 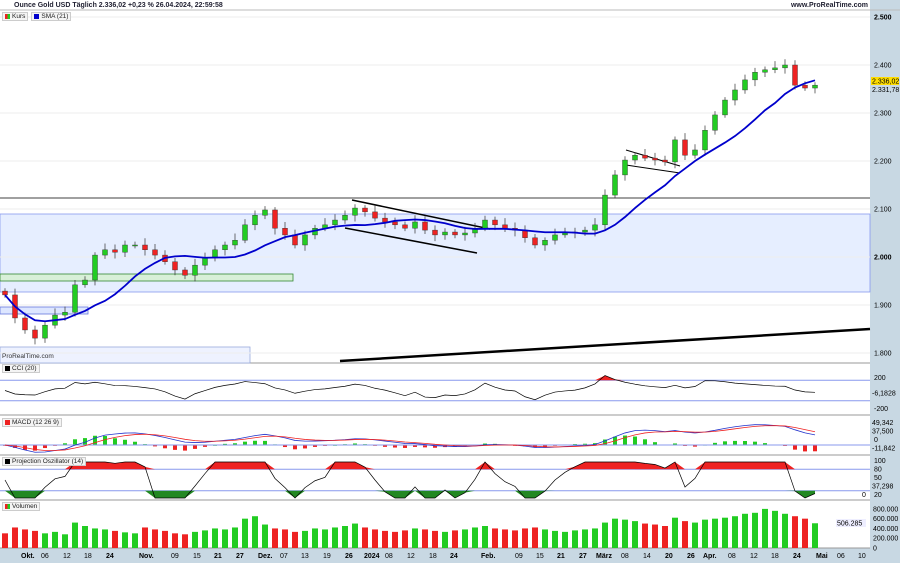 What do you see at coordinates (125, 355) in the screenshot?
I see `lower-zone` at bounding box center [125, 355].